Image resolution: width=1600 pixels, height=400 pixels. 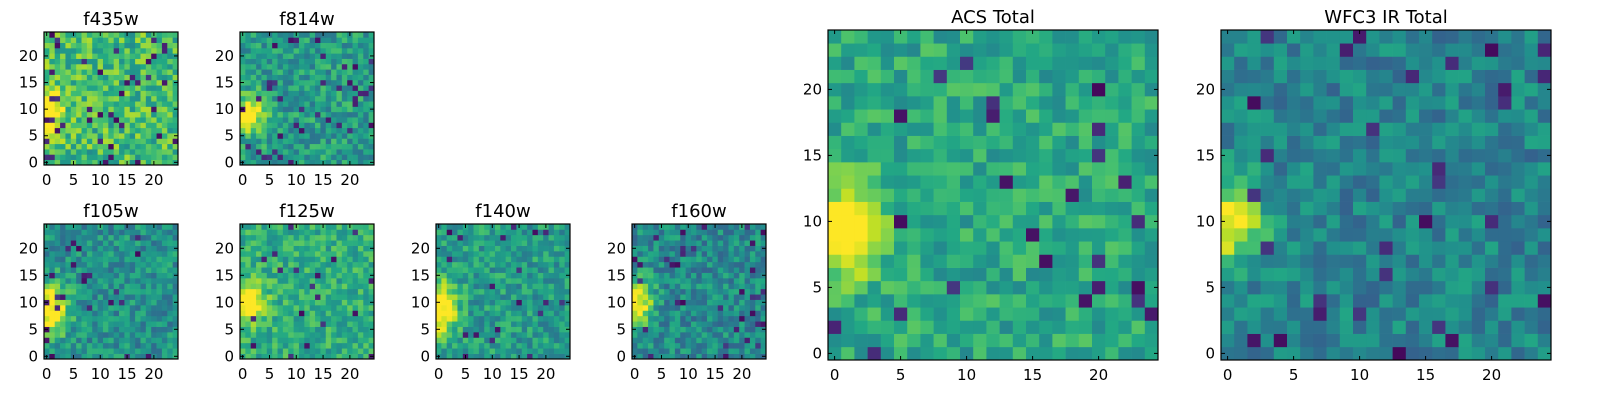 I want to click on plot-frame, so click(x=307, y=291).